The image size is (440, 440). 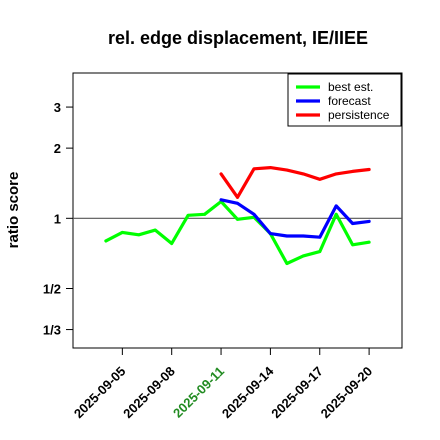 What do you see at coordinates (13, 210) in the screenshot?
I see `y-axis-label: ratio score` at bounding box center [13, 210].